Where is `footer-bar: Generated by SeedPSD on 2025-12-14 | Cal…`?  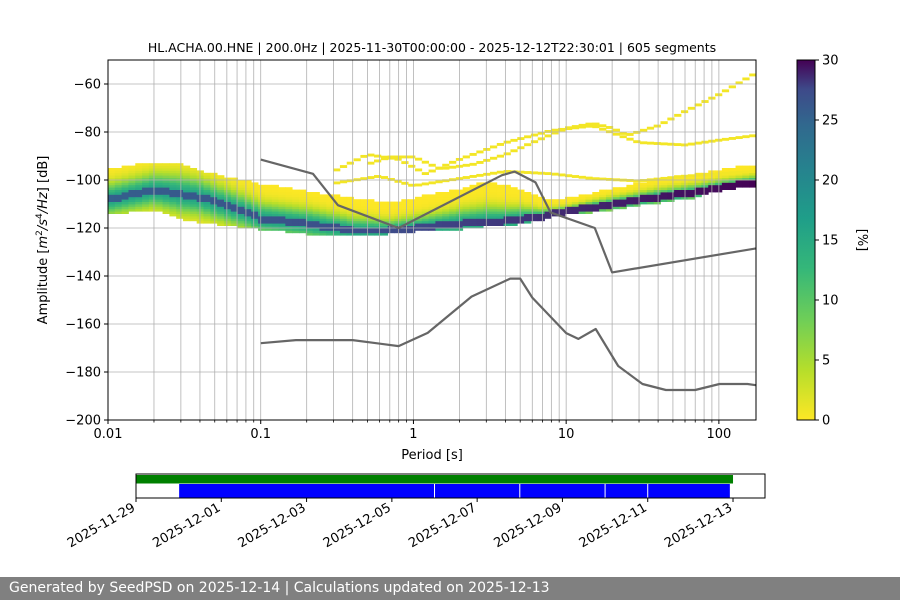
footer-bar: Generated by SeedPSD on 2025-12-14 | Cal… is located at coordinates (450, 588).